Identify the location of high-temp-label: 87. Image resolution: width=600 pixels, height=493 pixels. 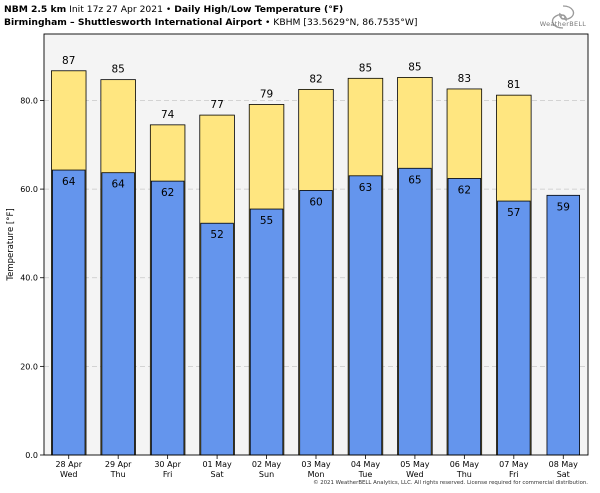
(68, 61).